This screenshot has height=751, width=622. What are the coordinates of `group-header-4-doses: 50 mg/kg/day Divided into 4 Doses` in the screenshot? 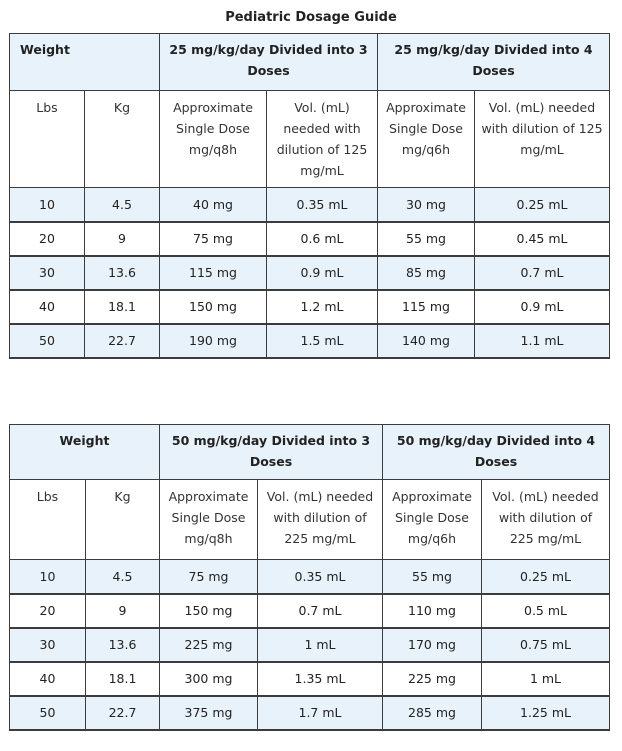 It's located at (496, 452).